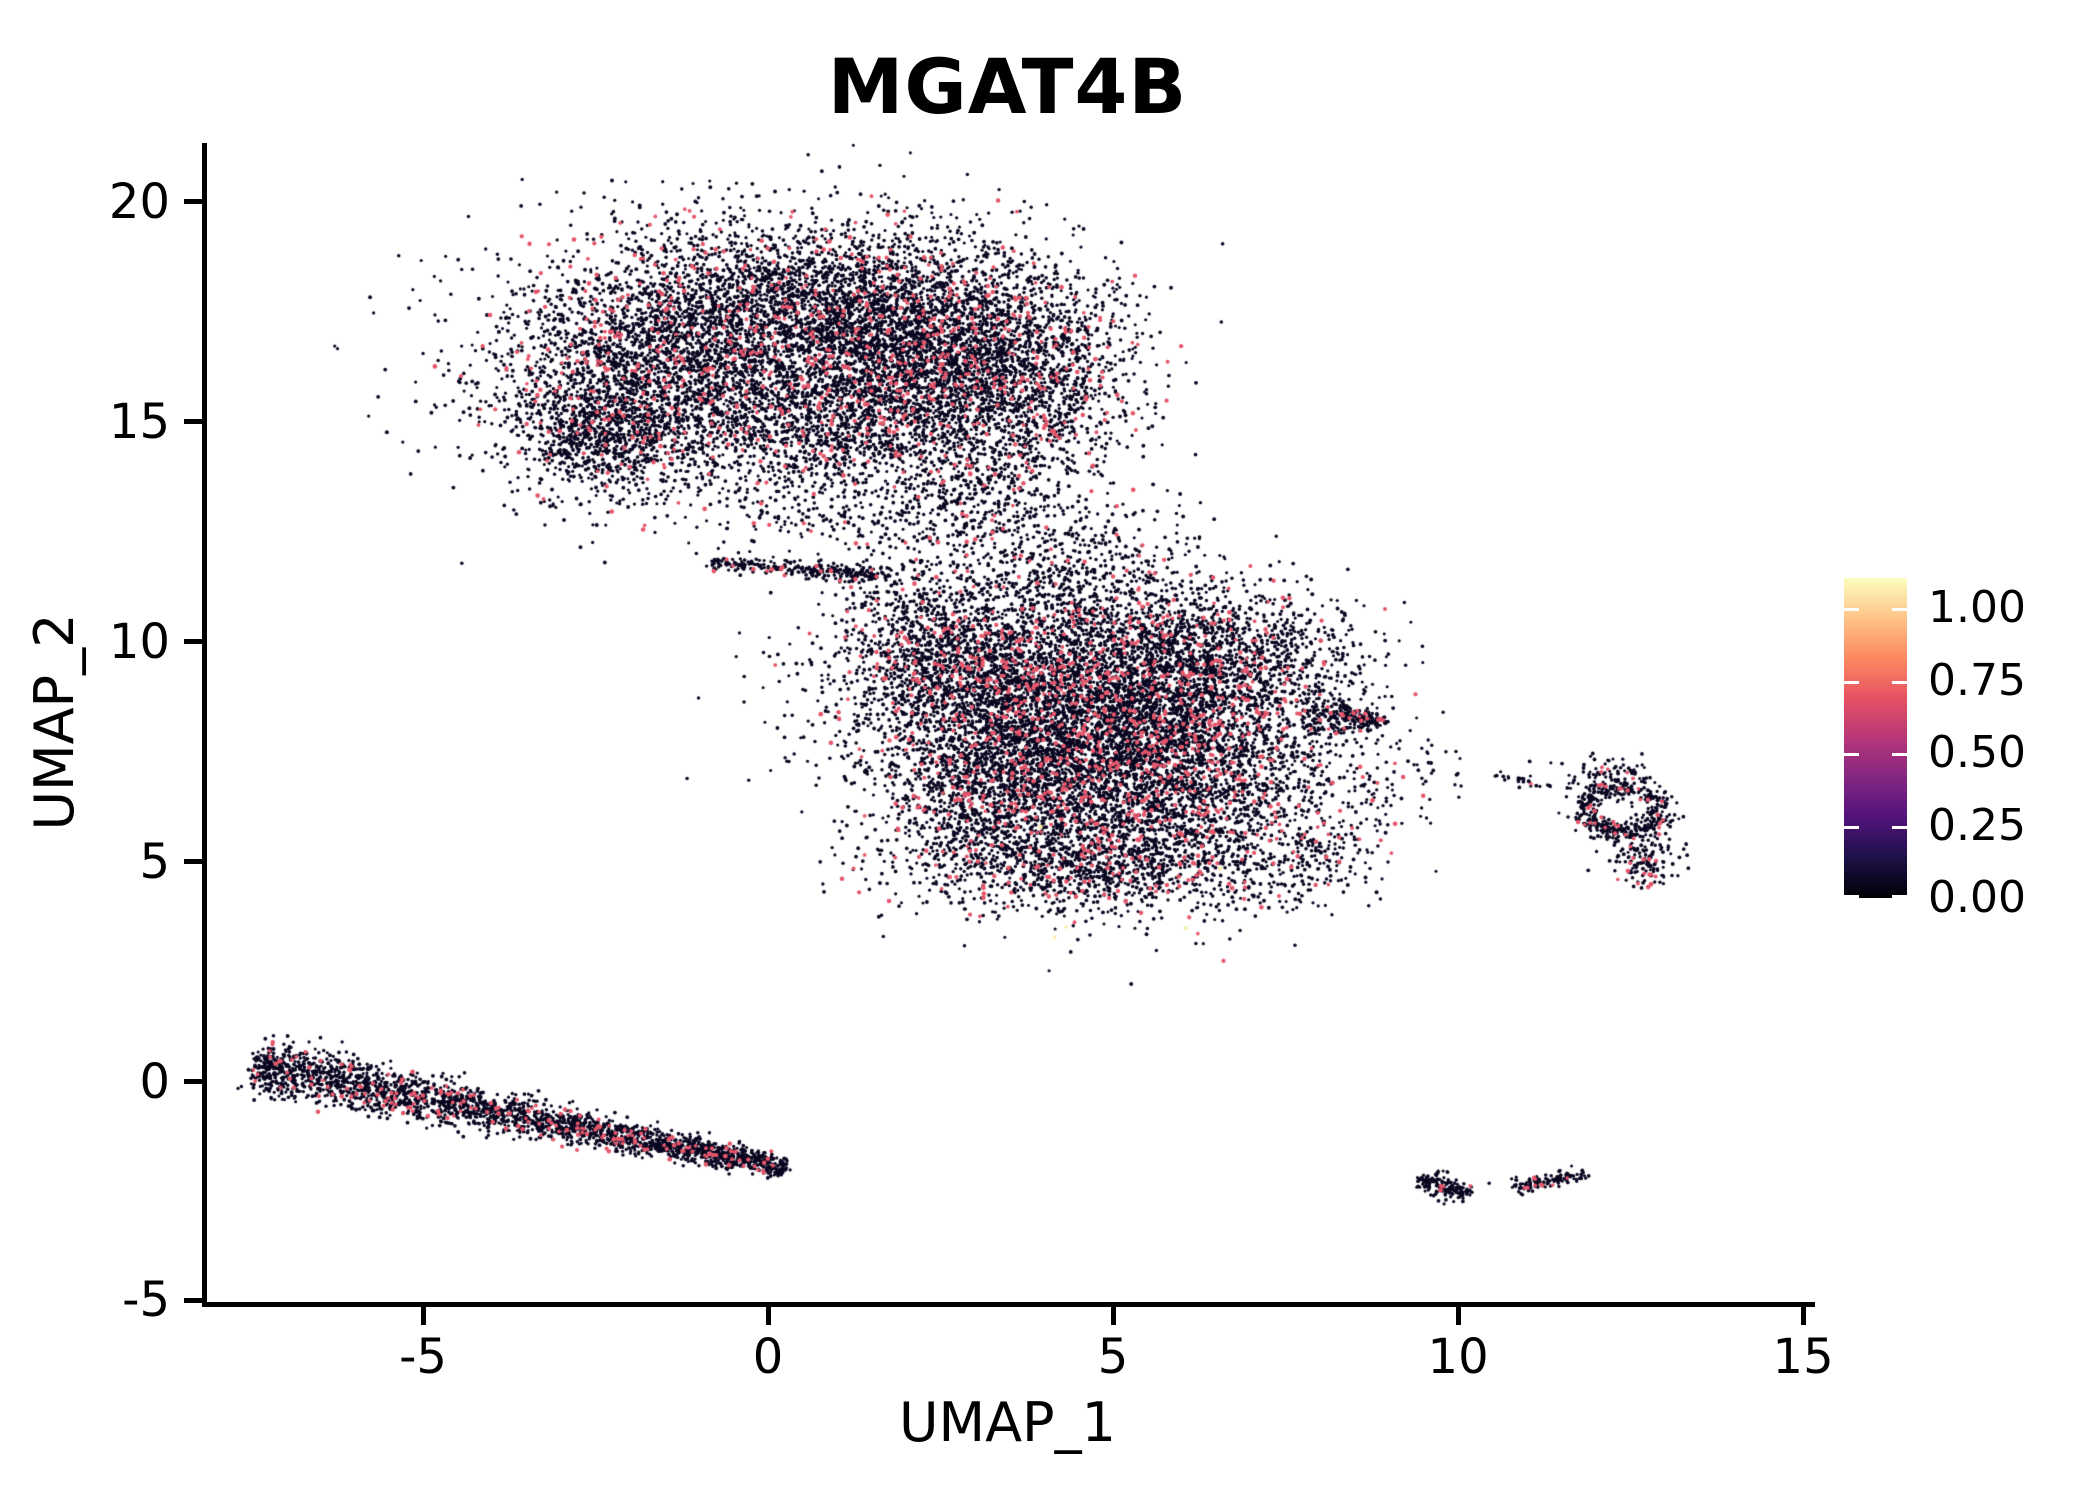  I want to click on y-tick-label: 10, so click(139, 641).